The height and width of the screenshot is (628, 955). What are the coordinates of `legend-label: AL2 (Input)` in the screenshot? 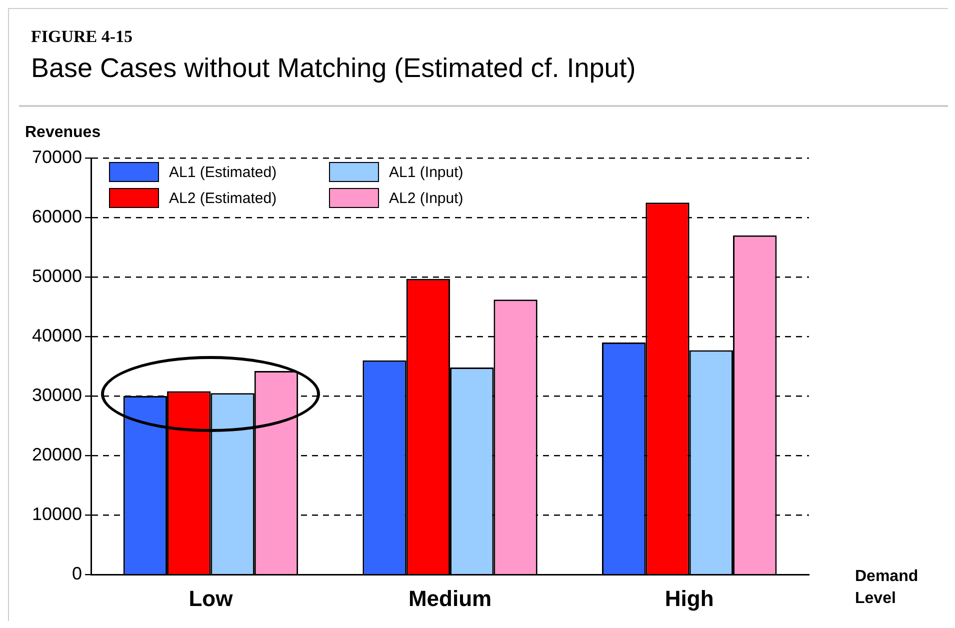 It's located at (426, 198).